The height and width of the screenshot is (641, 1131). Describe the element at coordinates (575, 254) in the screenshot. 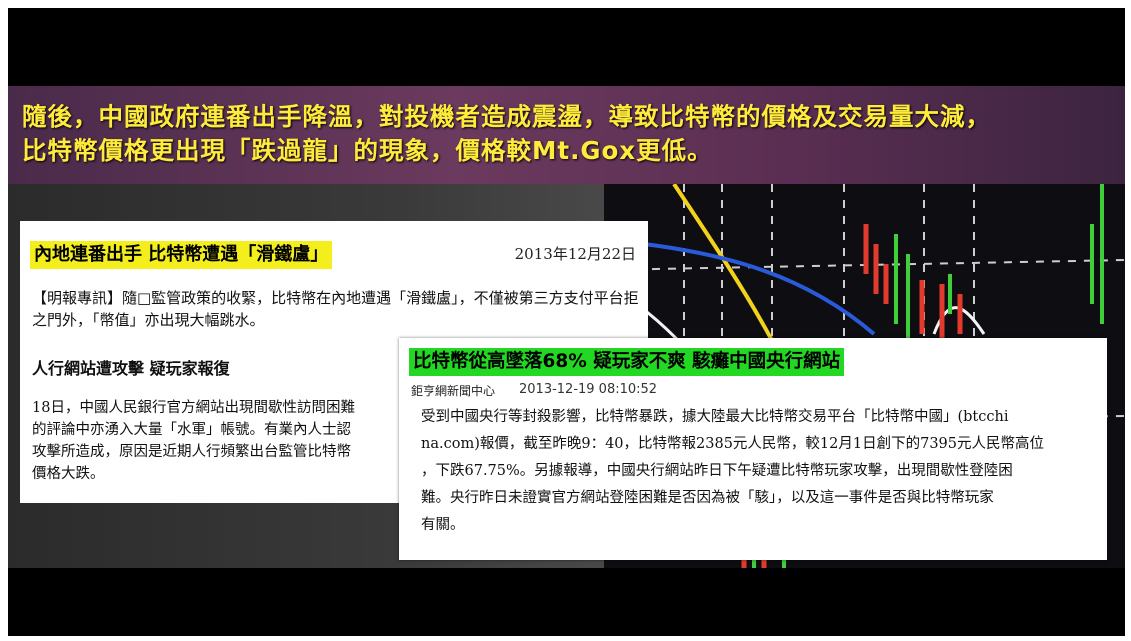

I see `article1-date: 2013年12月22日` at that location.